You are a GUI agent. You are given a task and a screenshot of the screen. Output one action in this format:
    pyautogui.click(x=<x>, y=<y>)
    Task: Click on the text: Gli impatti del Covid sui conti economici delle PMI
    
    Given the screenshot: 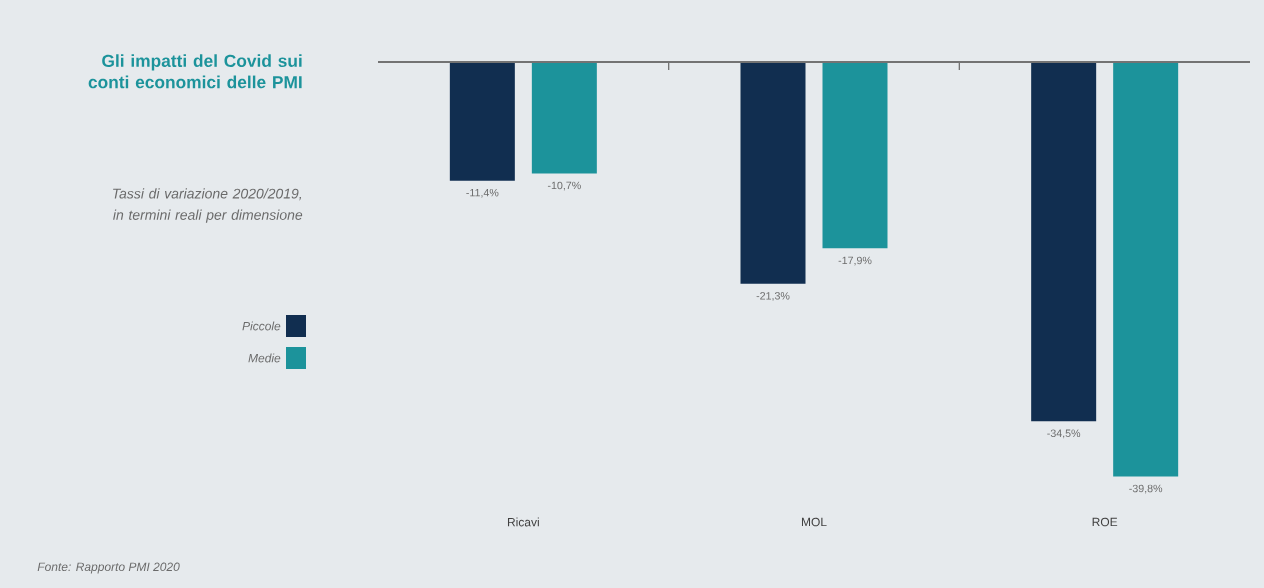 What is the action you would take?
    pyautogui.click(x=195, y=71)
    